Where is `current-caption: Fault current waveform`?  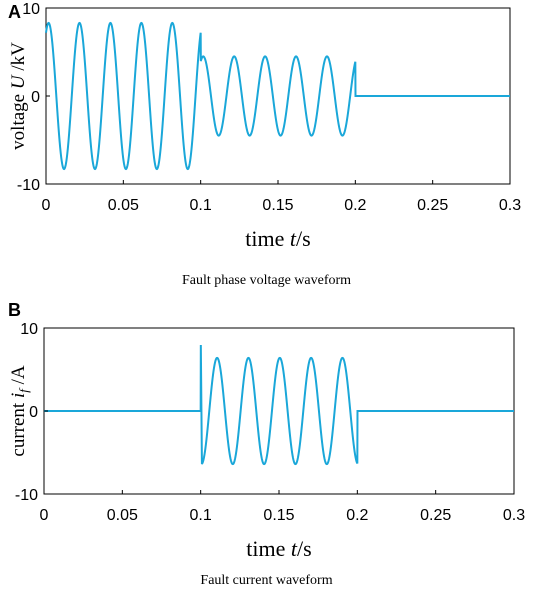
current-caption: Fault current waveform is located at coordinates (266, 580).